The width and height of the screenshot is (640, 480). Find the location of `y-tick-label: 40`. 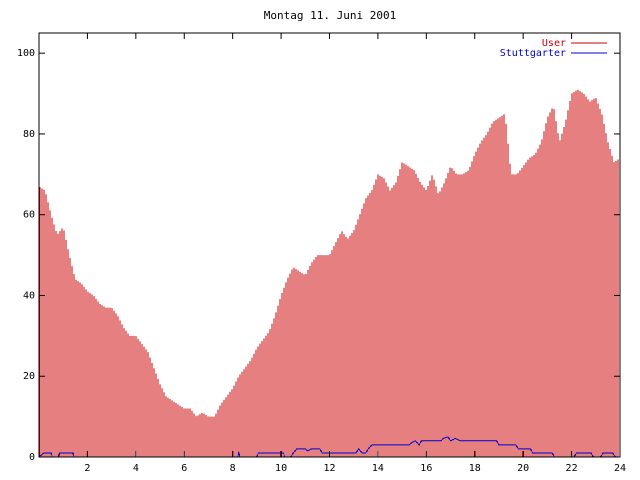

y-tick-label: 40 is located at coordinates (29, 295).